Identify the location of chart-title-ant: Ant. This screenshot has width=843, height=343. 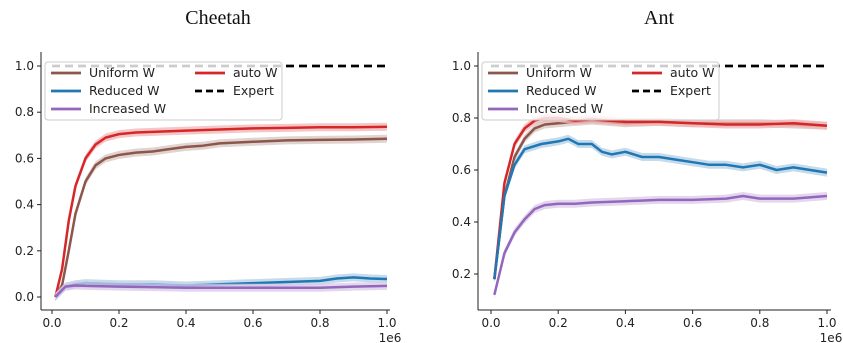
(659, 18).